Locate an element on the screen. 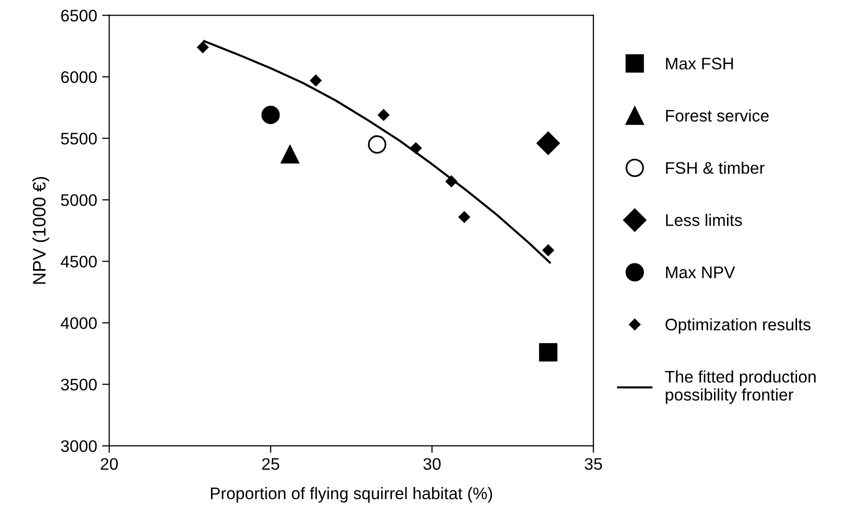  legend-label: The fitted production possibility frontier is located at coordinates (740, 387).